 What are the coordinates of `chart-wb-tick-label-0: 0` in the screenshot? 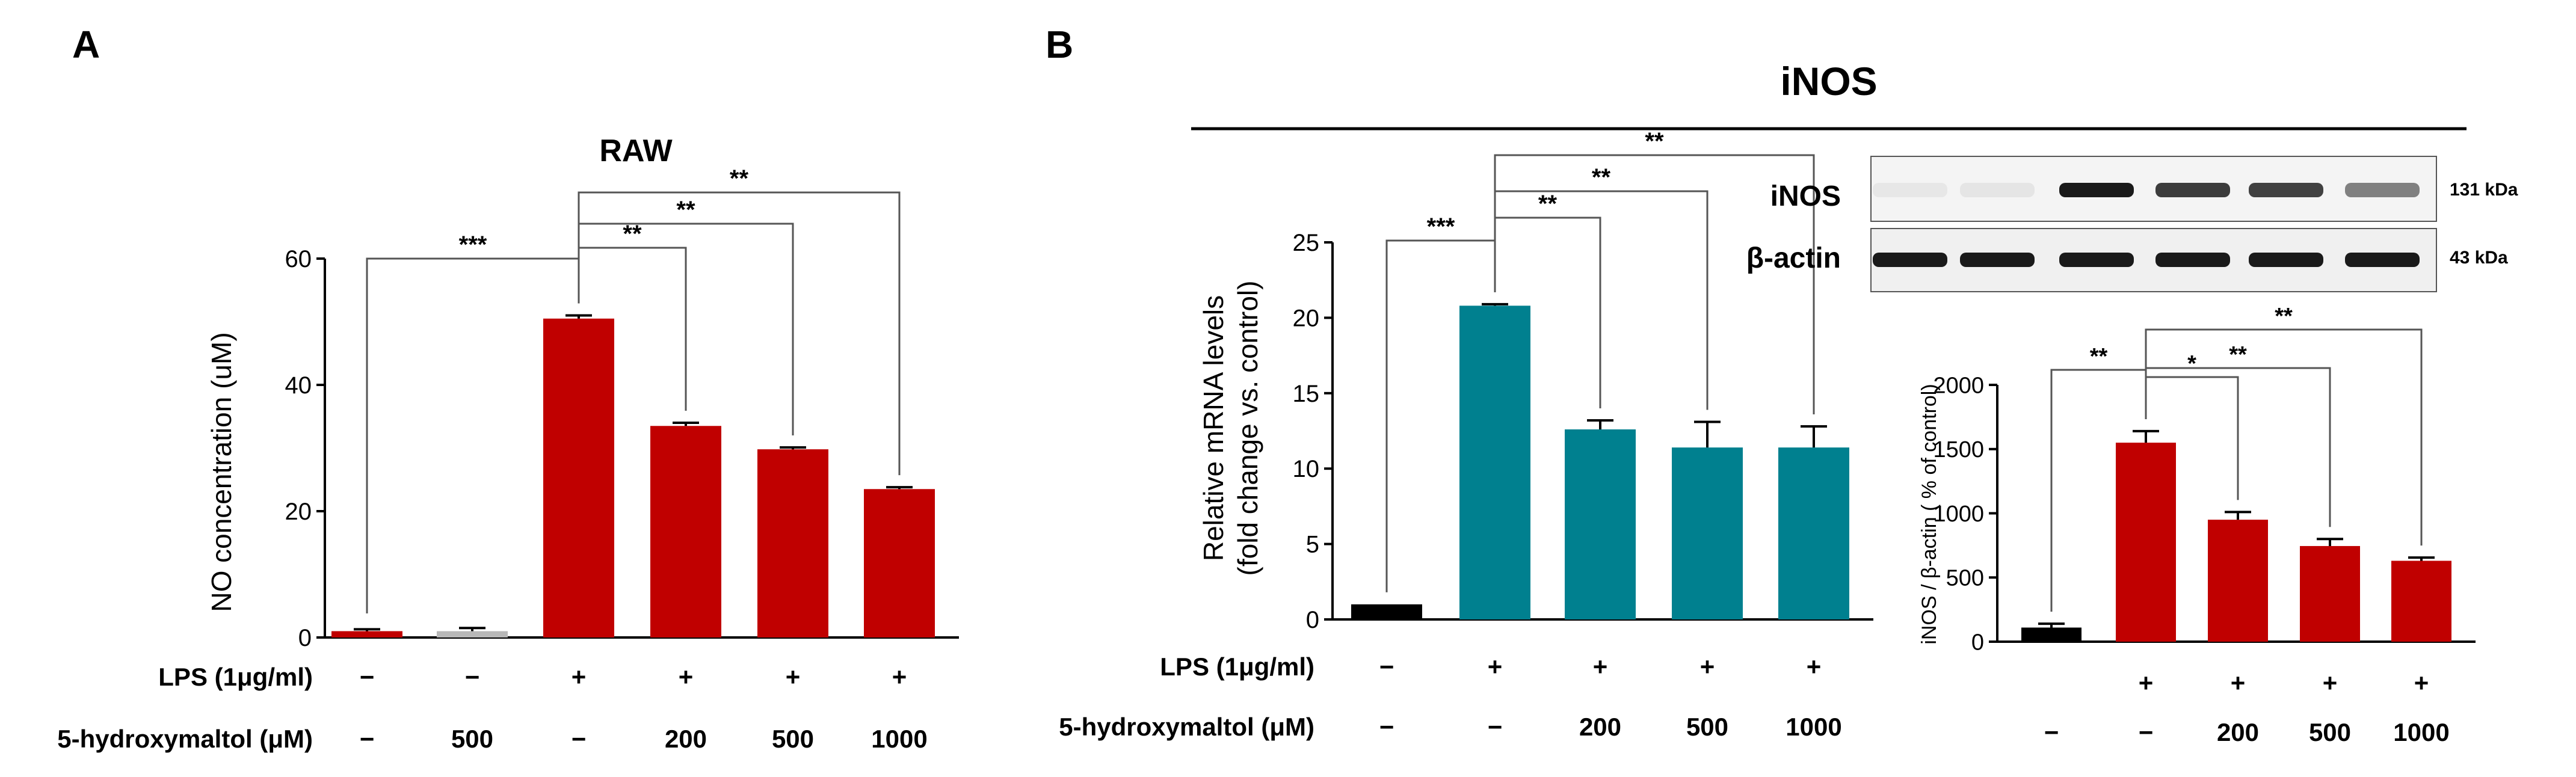 It's located at (1977, 642).